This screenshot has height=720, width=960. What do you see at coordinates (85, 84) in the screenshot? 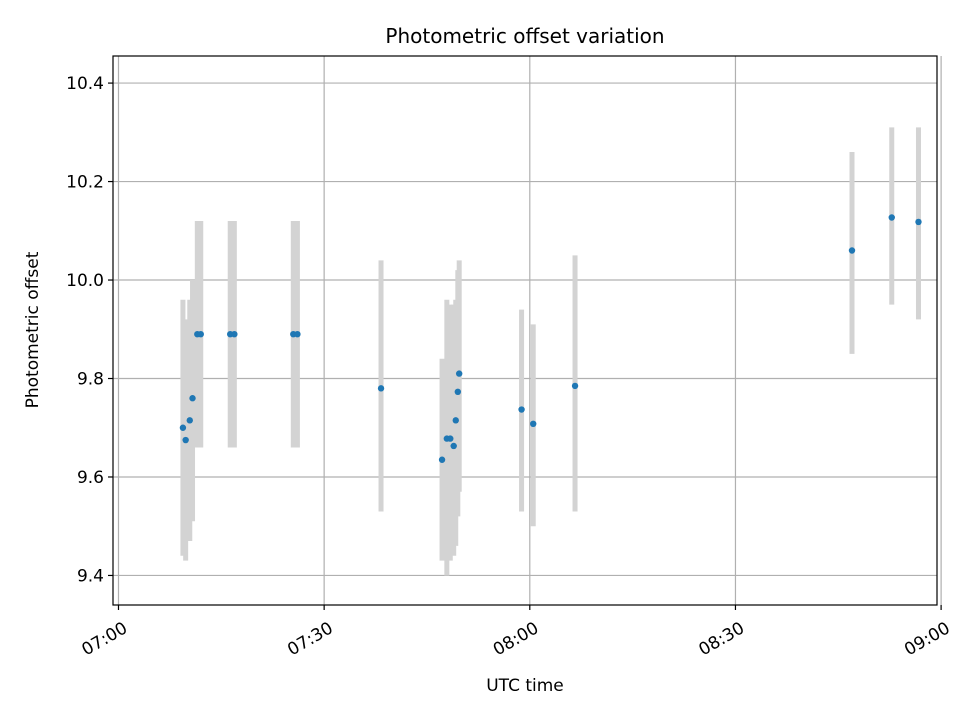
I see `y-tick-label: 10.4` at bounding box center [85, 84].